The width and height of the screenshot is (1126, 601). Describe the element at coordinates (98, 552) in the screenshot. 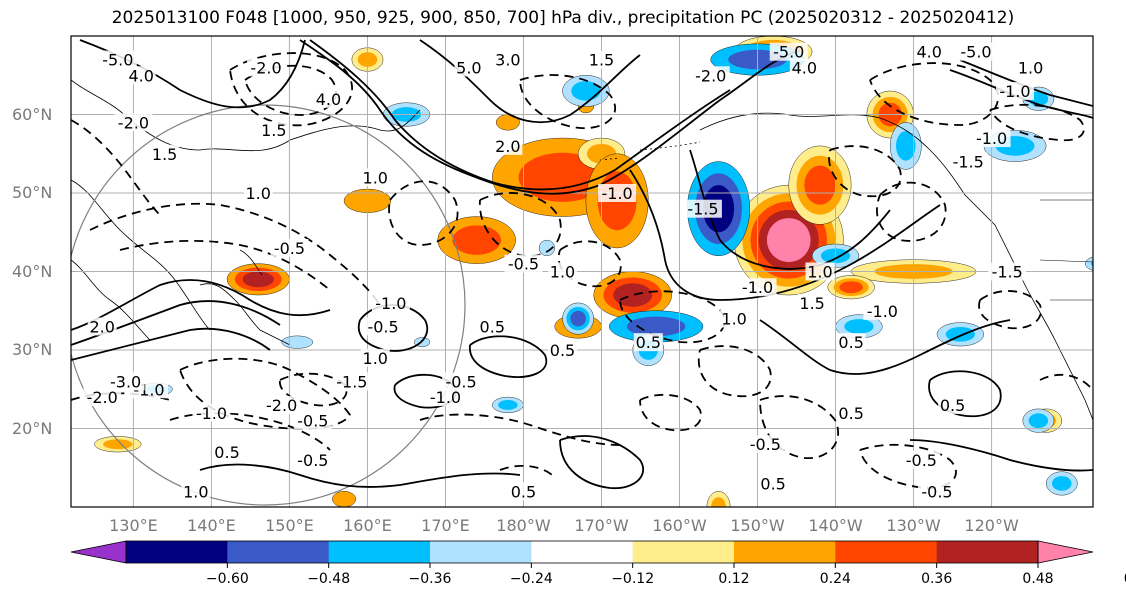

I see `colorbar-extend-min` at that location.